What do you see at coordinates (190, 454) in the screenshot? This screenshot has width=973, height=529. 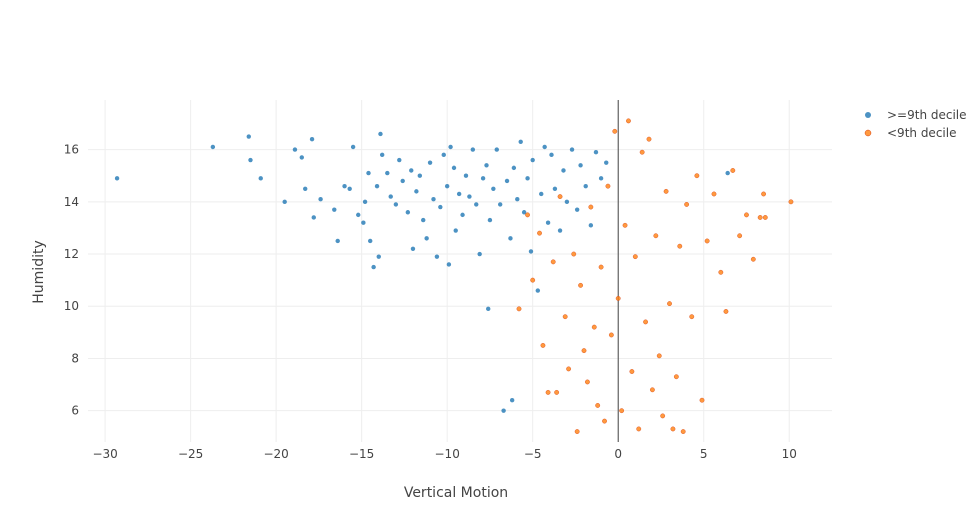 I see `x-tick-label: −25` at bounding box center [190, 454].